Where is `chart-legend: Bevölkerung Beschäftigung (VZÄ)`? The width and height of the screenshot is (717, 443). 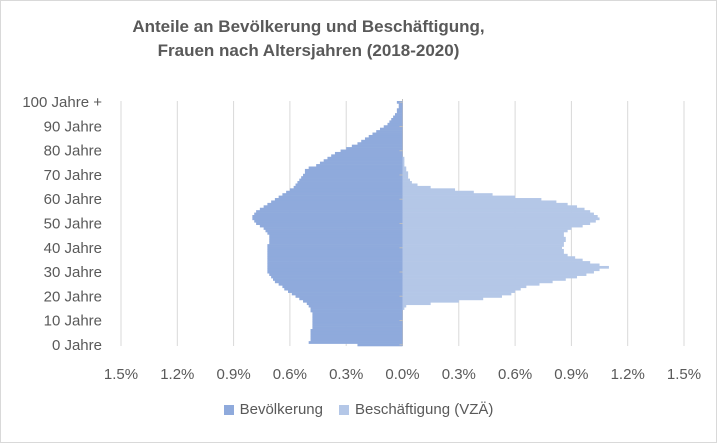
chart-legend: Bevölkerung Beschäftigung (VZÄ) is located at coordinates (358, 409).